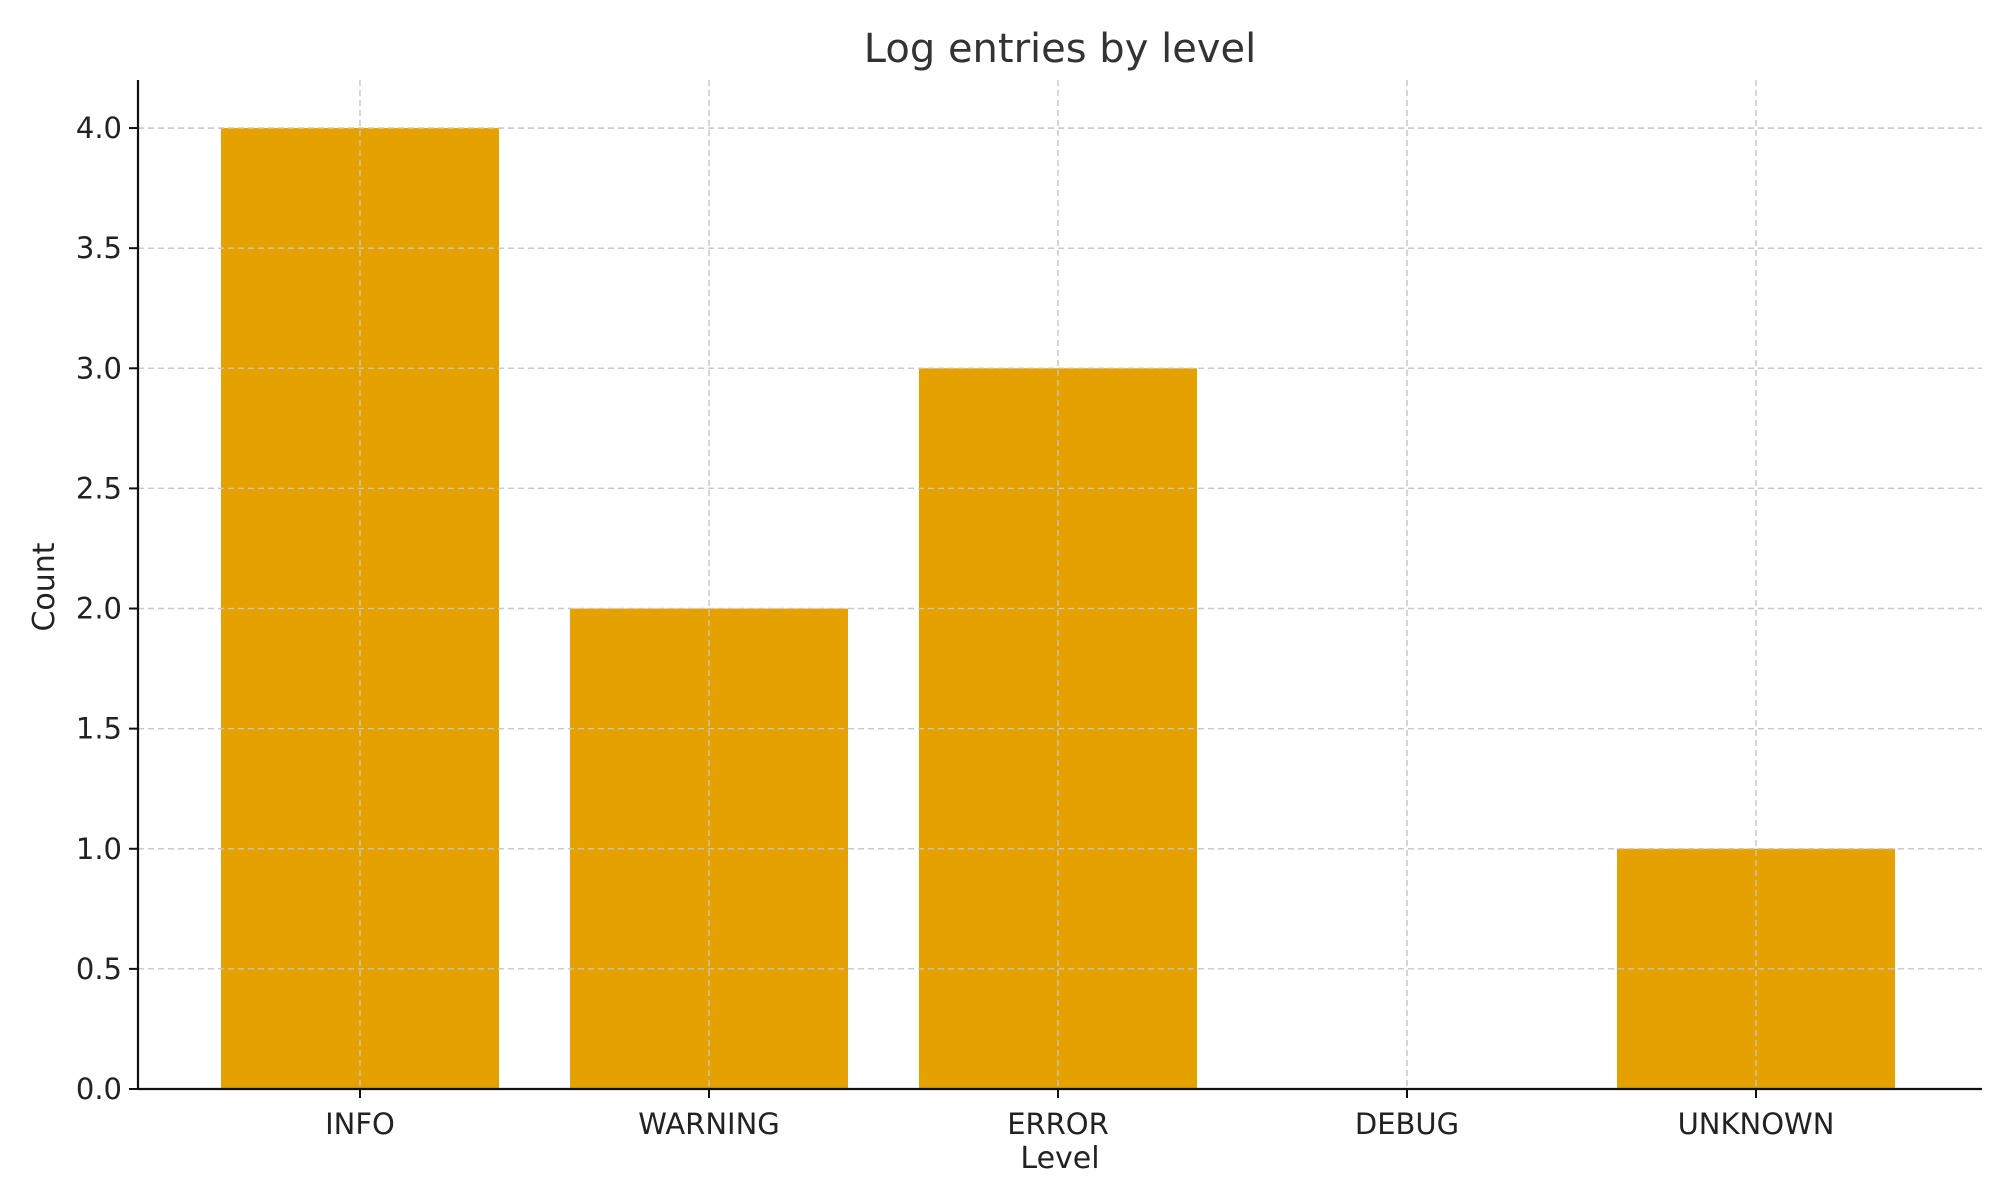 The image size is (2000, 1200). I want to click on x-tick-label: INFO, so click(360, 1124).